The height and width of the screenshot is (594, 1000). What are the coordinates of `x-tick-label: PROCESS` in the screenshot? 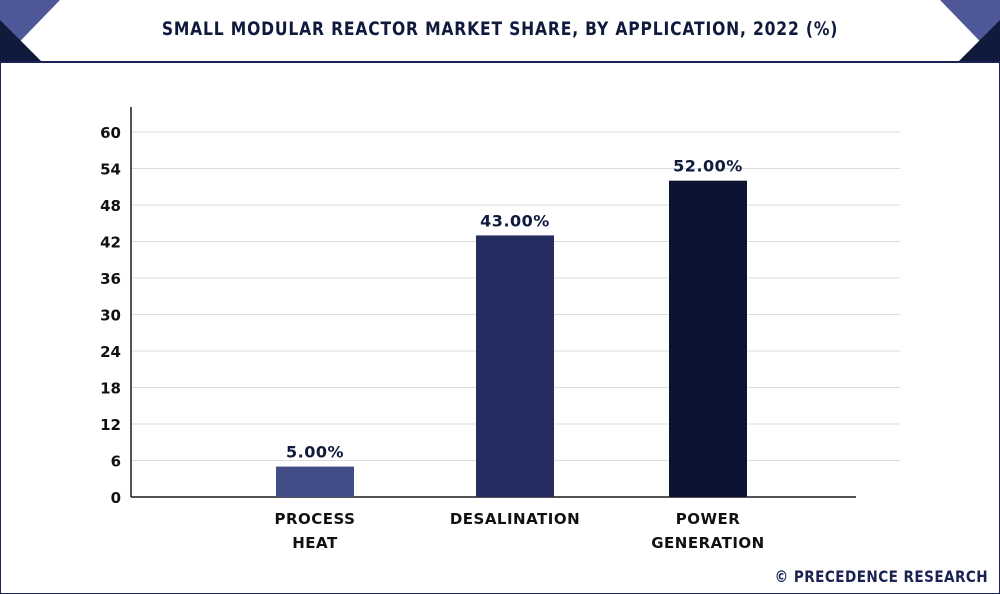 It's located at (315, 519).